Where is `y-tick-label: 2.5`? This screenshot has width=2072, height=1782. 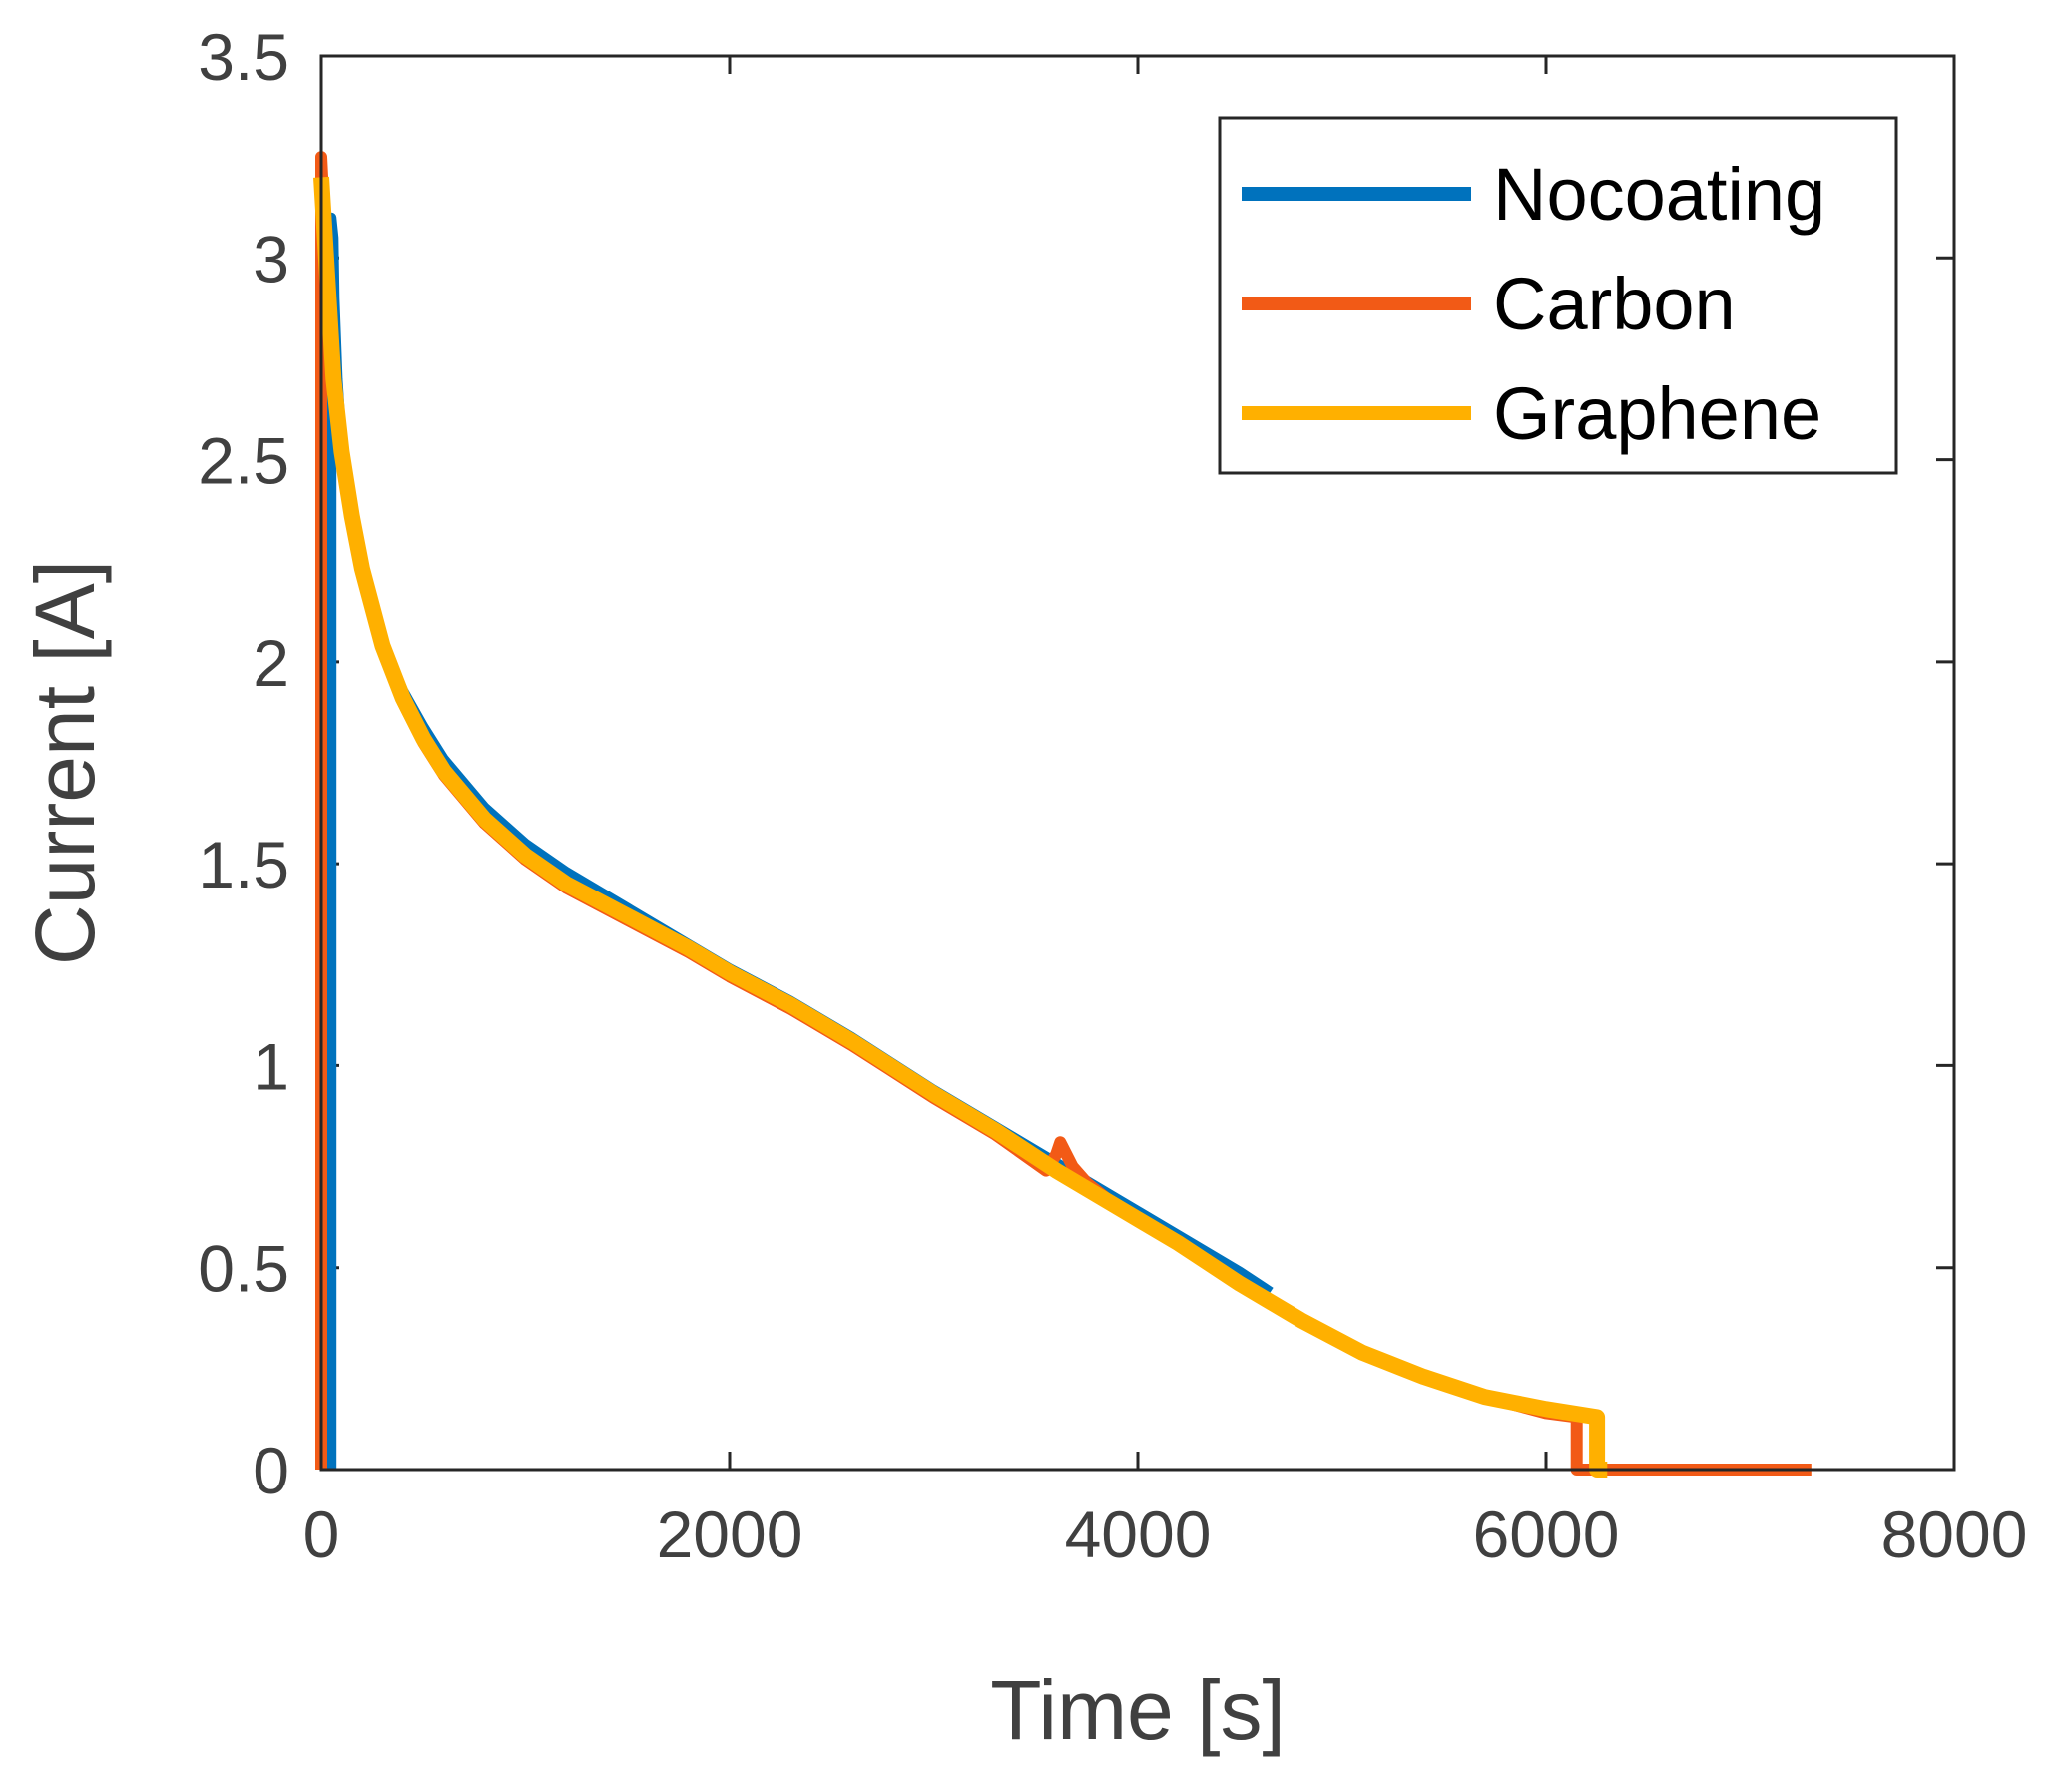
y-tick-label: 2.5 is located at coordinates (244, 461).